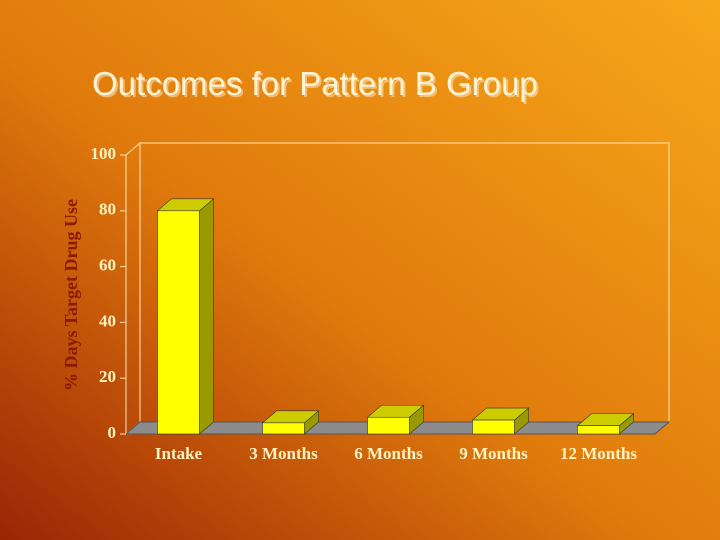 The image size is (720, 540). What do you see at coordinates (107, 265) in the screenshot?
I see `y-tick-label: 60` at bounding box center [107, 265].